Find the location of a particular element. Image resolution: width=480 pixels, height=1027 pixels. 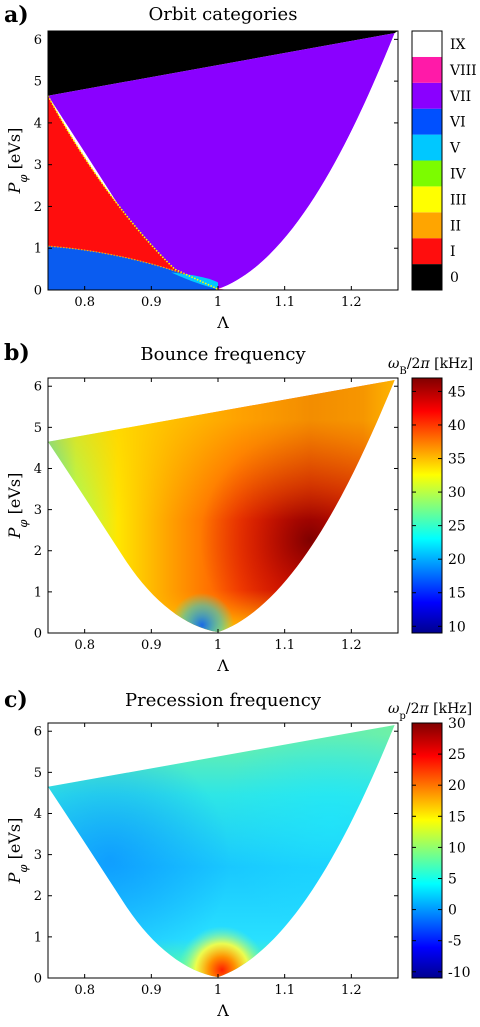

colorbar-tick-label: -10 is located at coordinates (459, 973).